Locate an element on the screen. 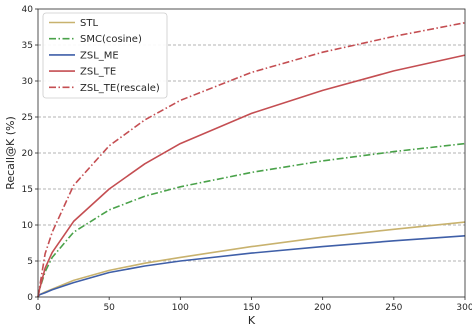 The image size is (472, 327). x-tick-label: 250 is located at coordinates (393, 308).